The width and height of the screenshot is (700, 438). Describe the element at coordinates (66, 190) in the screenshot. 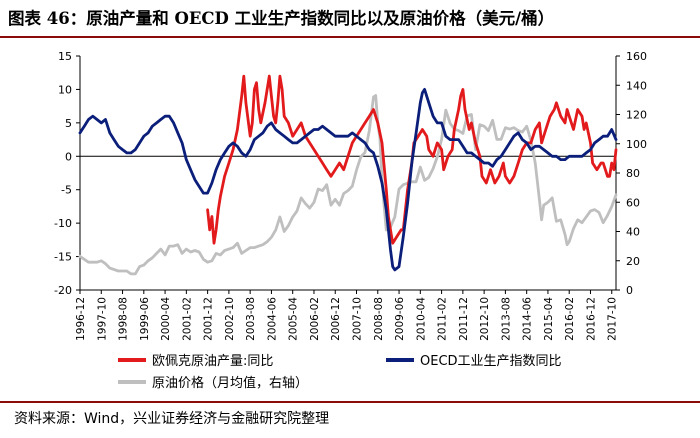

I see `y-left-tick-label: -5` at that location.